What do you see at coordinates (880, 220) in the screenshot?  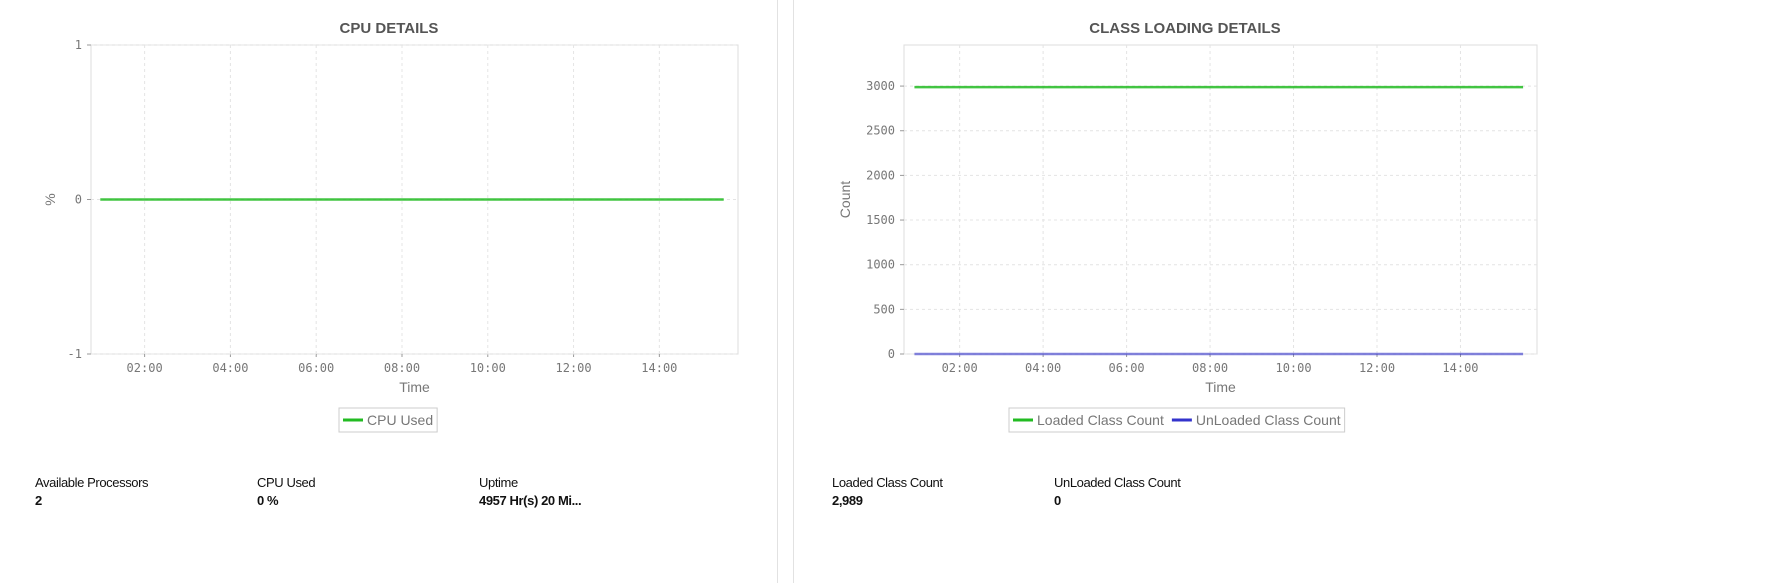 I see `y-tick-label: 1500` at bounding box center [880, 220].